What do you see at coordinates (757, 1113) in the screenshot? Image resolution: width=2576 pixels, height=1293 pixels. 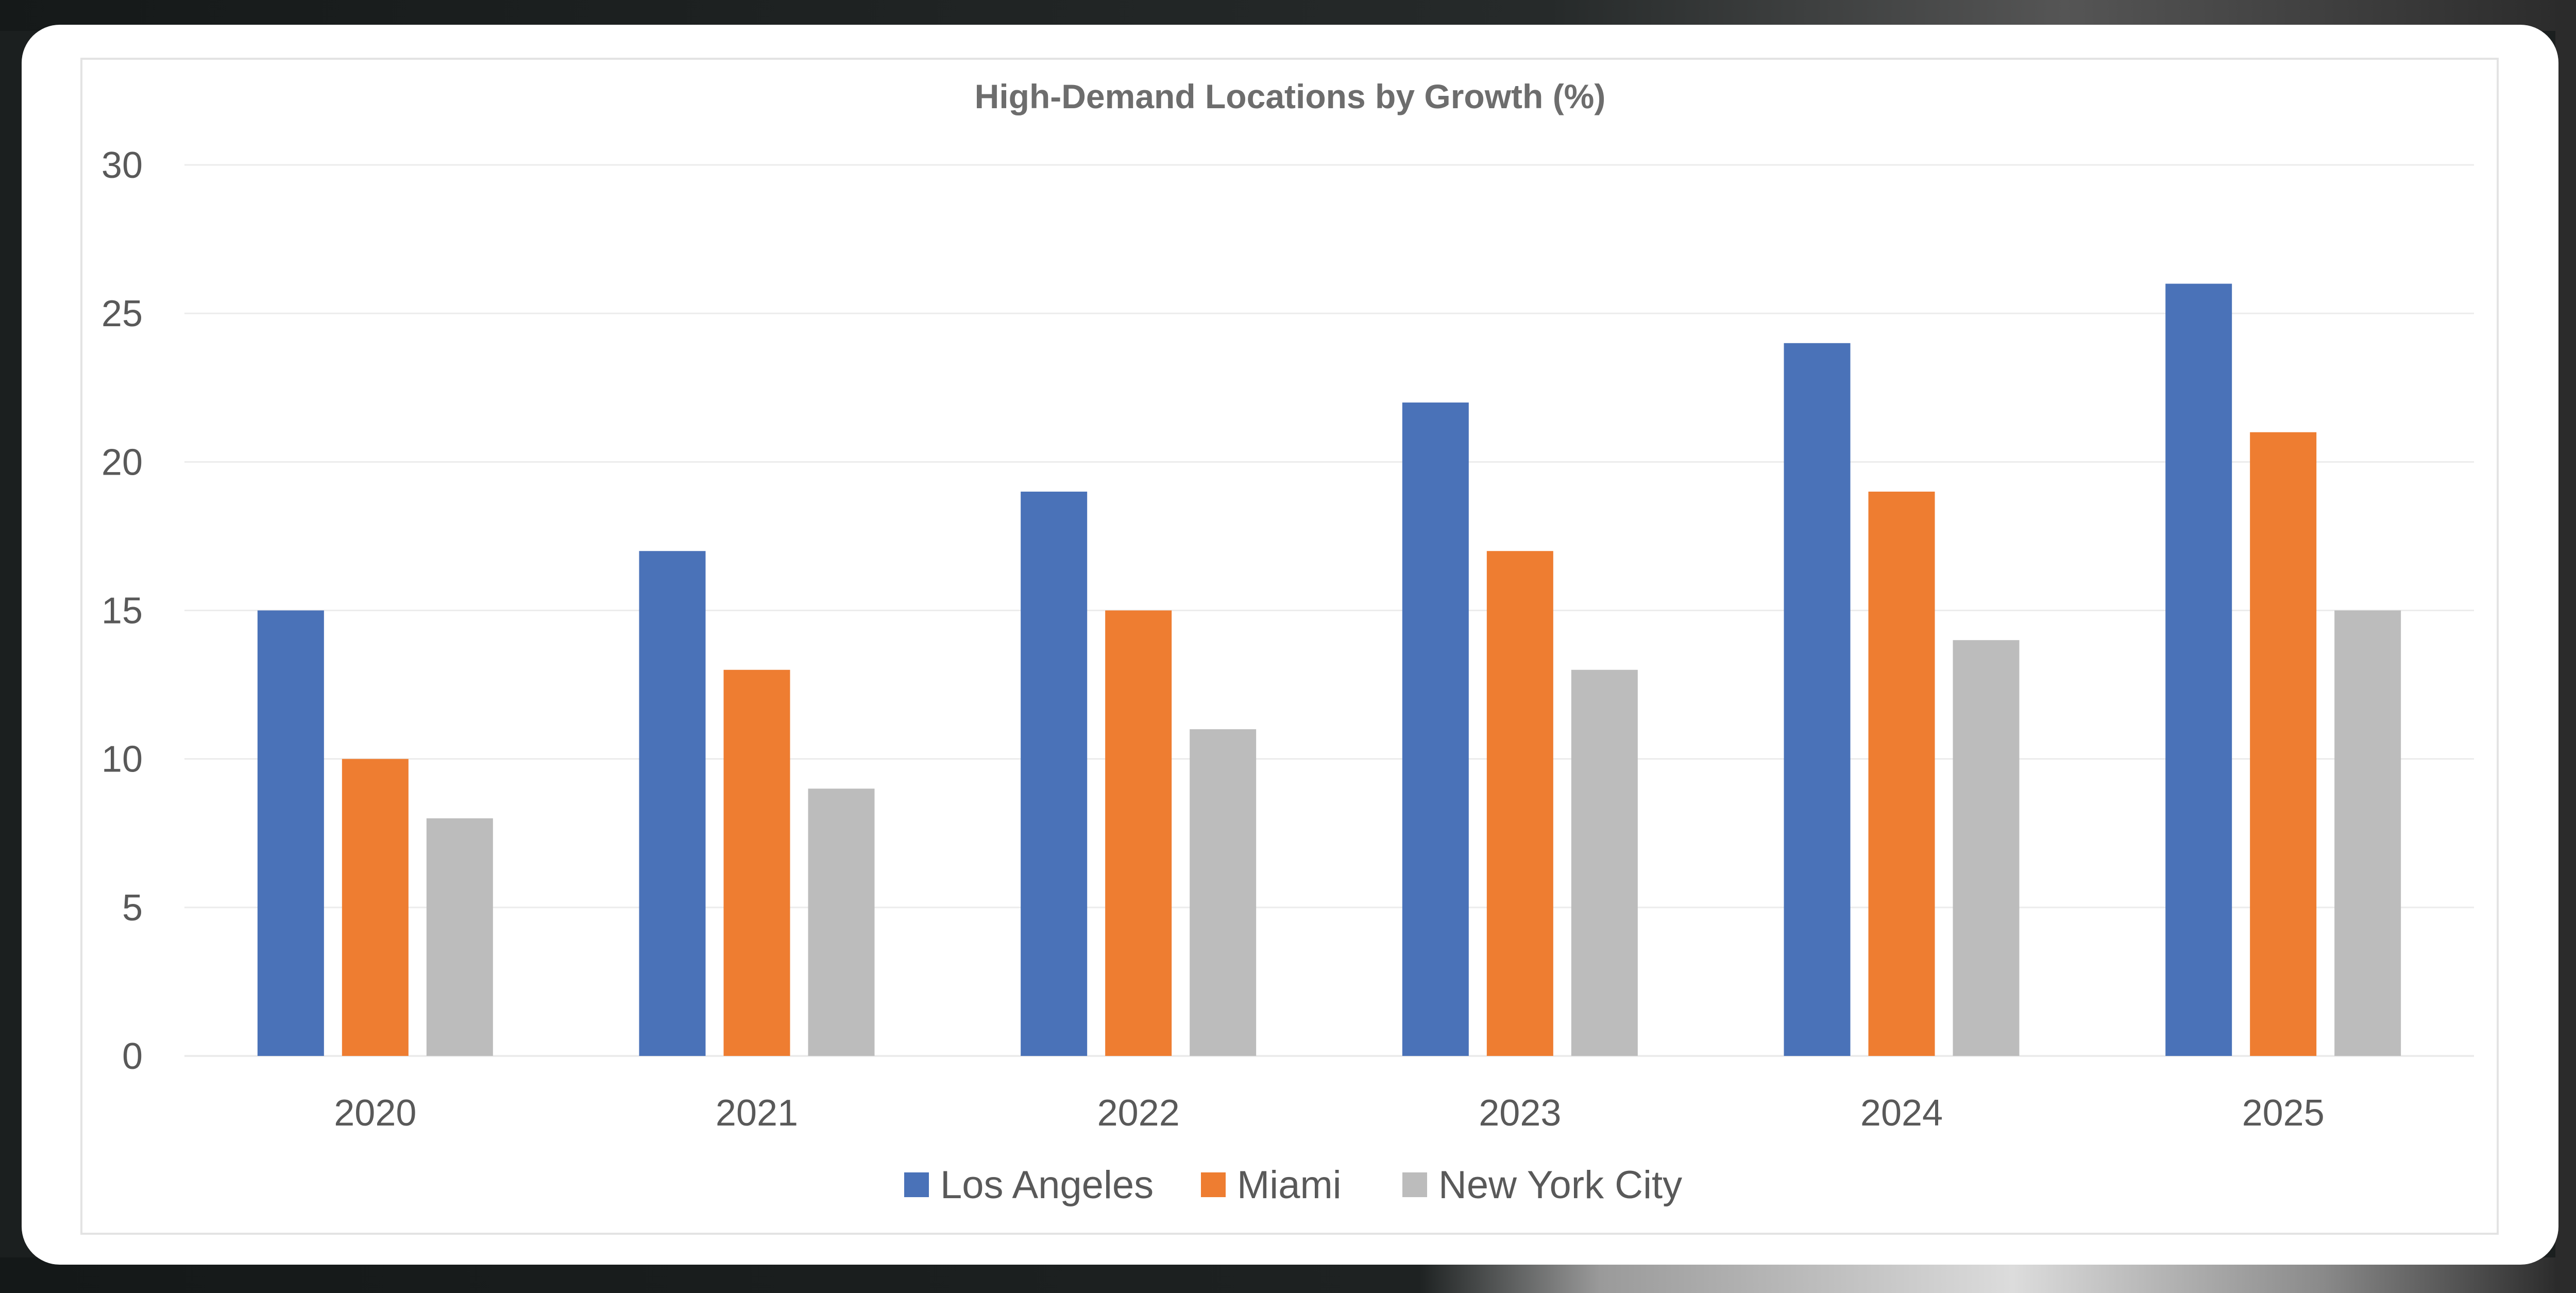 I see `x-tick-label: 2021` at bounding box center [757, 1113].